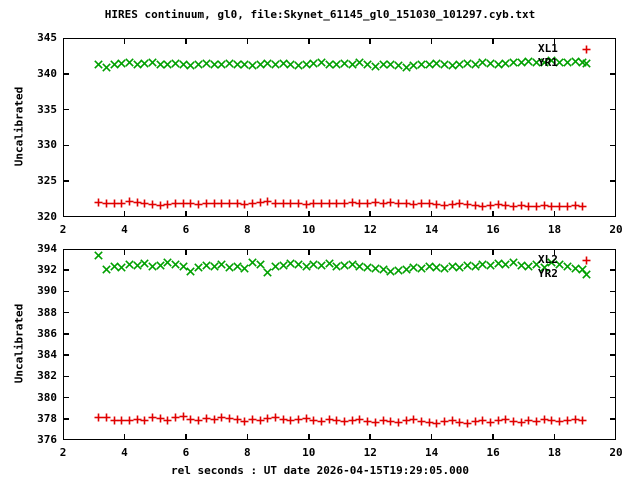 The image size is (640, 480). I want to click on y-axis-tick-label: 394, so click(47, 248).